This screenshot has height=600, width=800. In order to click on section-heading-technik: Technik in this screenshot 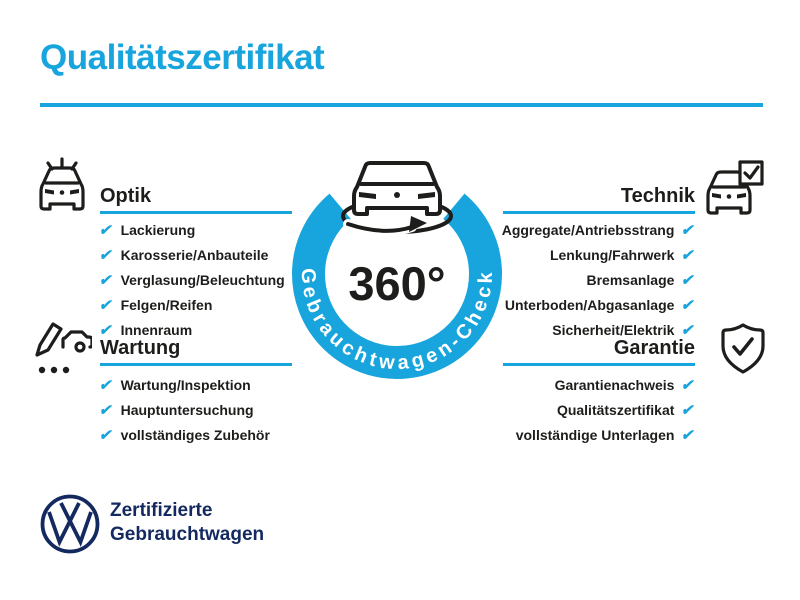, I will do `click(599, 199)`.